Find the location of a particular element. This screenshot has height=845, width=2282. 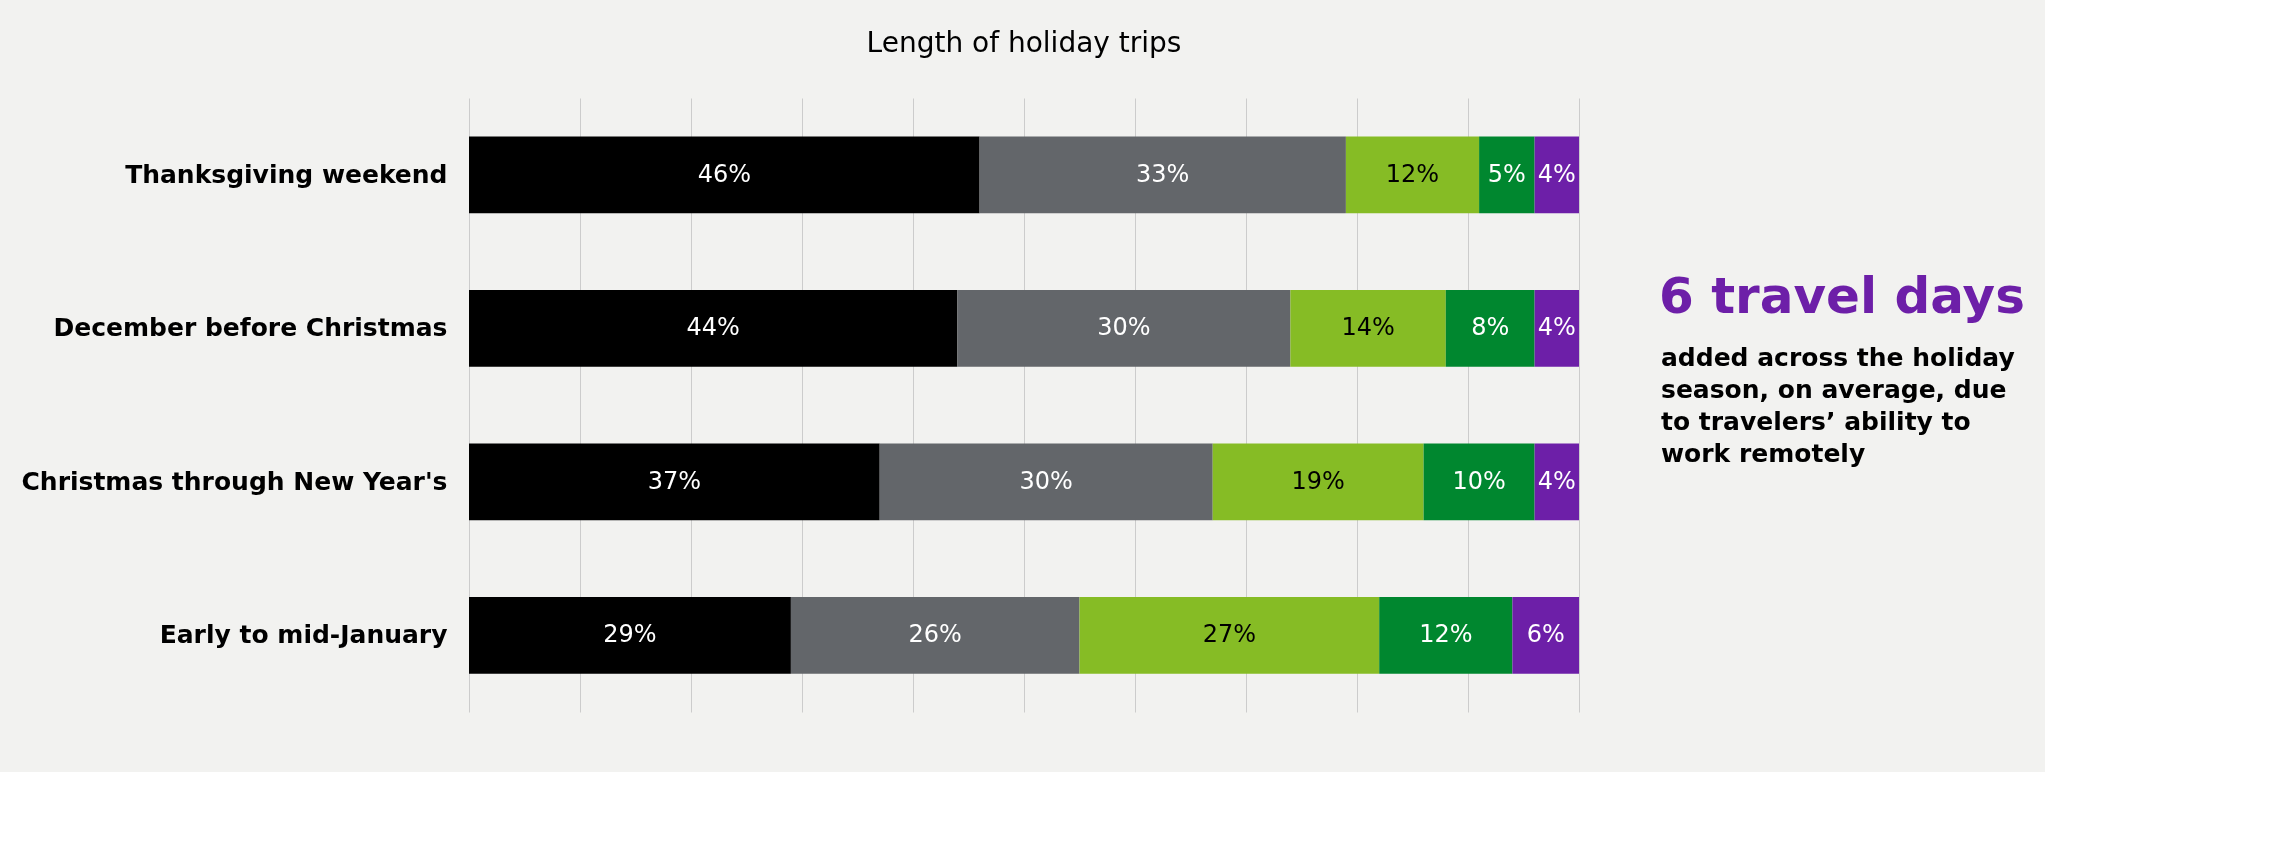

data-label: 33% is located at coordinates (1163, 173).